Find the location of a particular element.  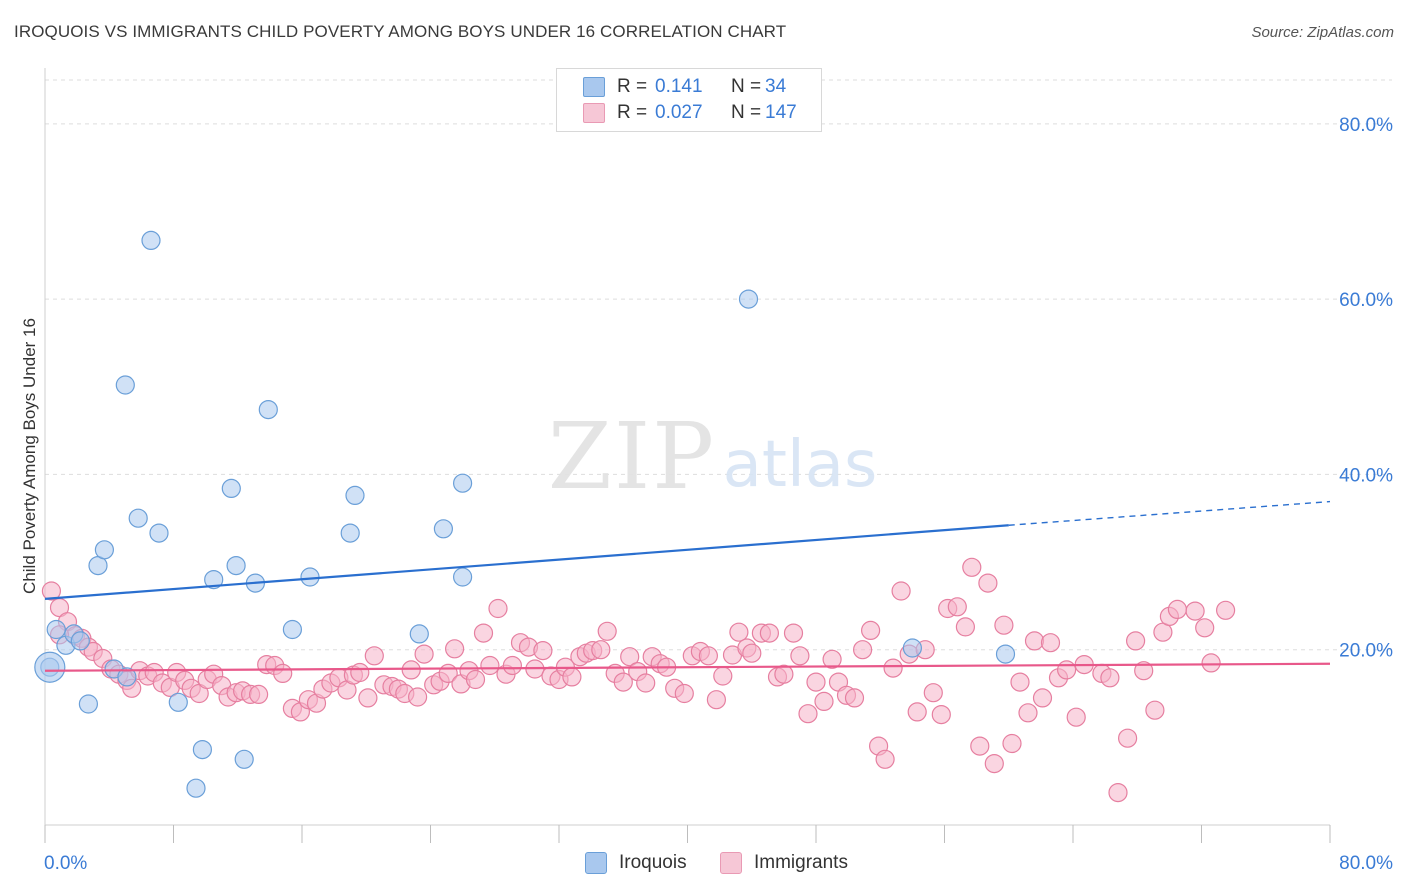

watermark-zip: ZIP is located at coordinates (632, 456).